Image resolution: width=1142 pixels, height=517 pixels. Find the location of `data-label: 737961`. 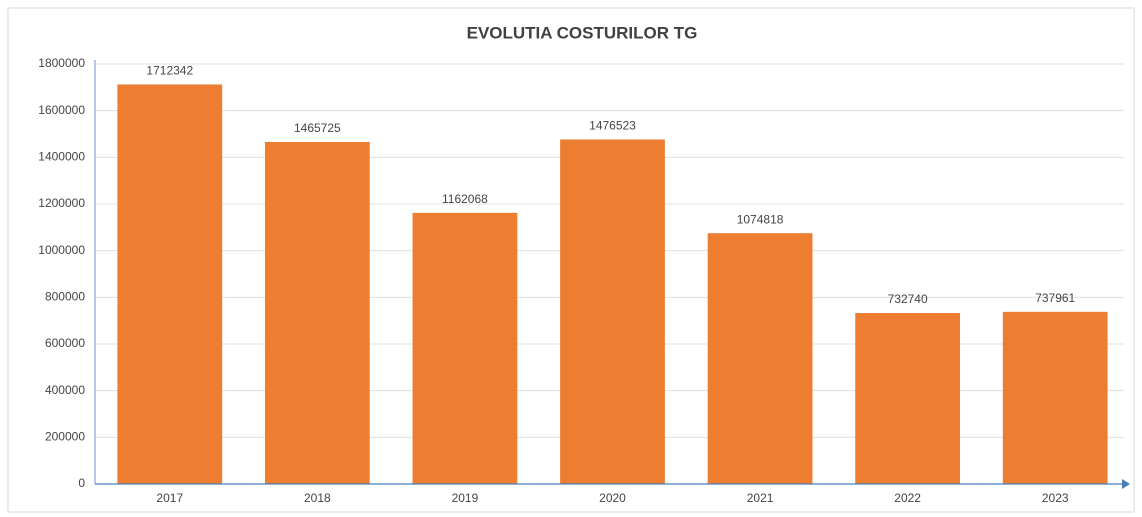

data-label: 737961 is located at coordinates (1055, 298).